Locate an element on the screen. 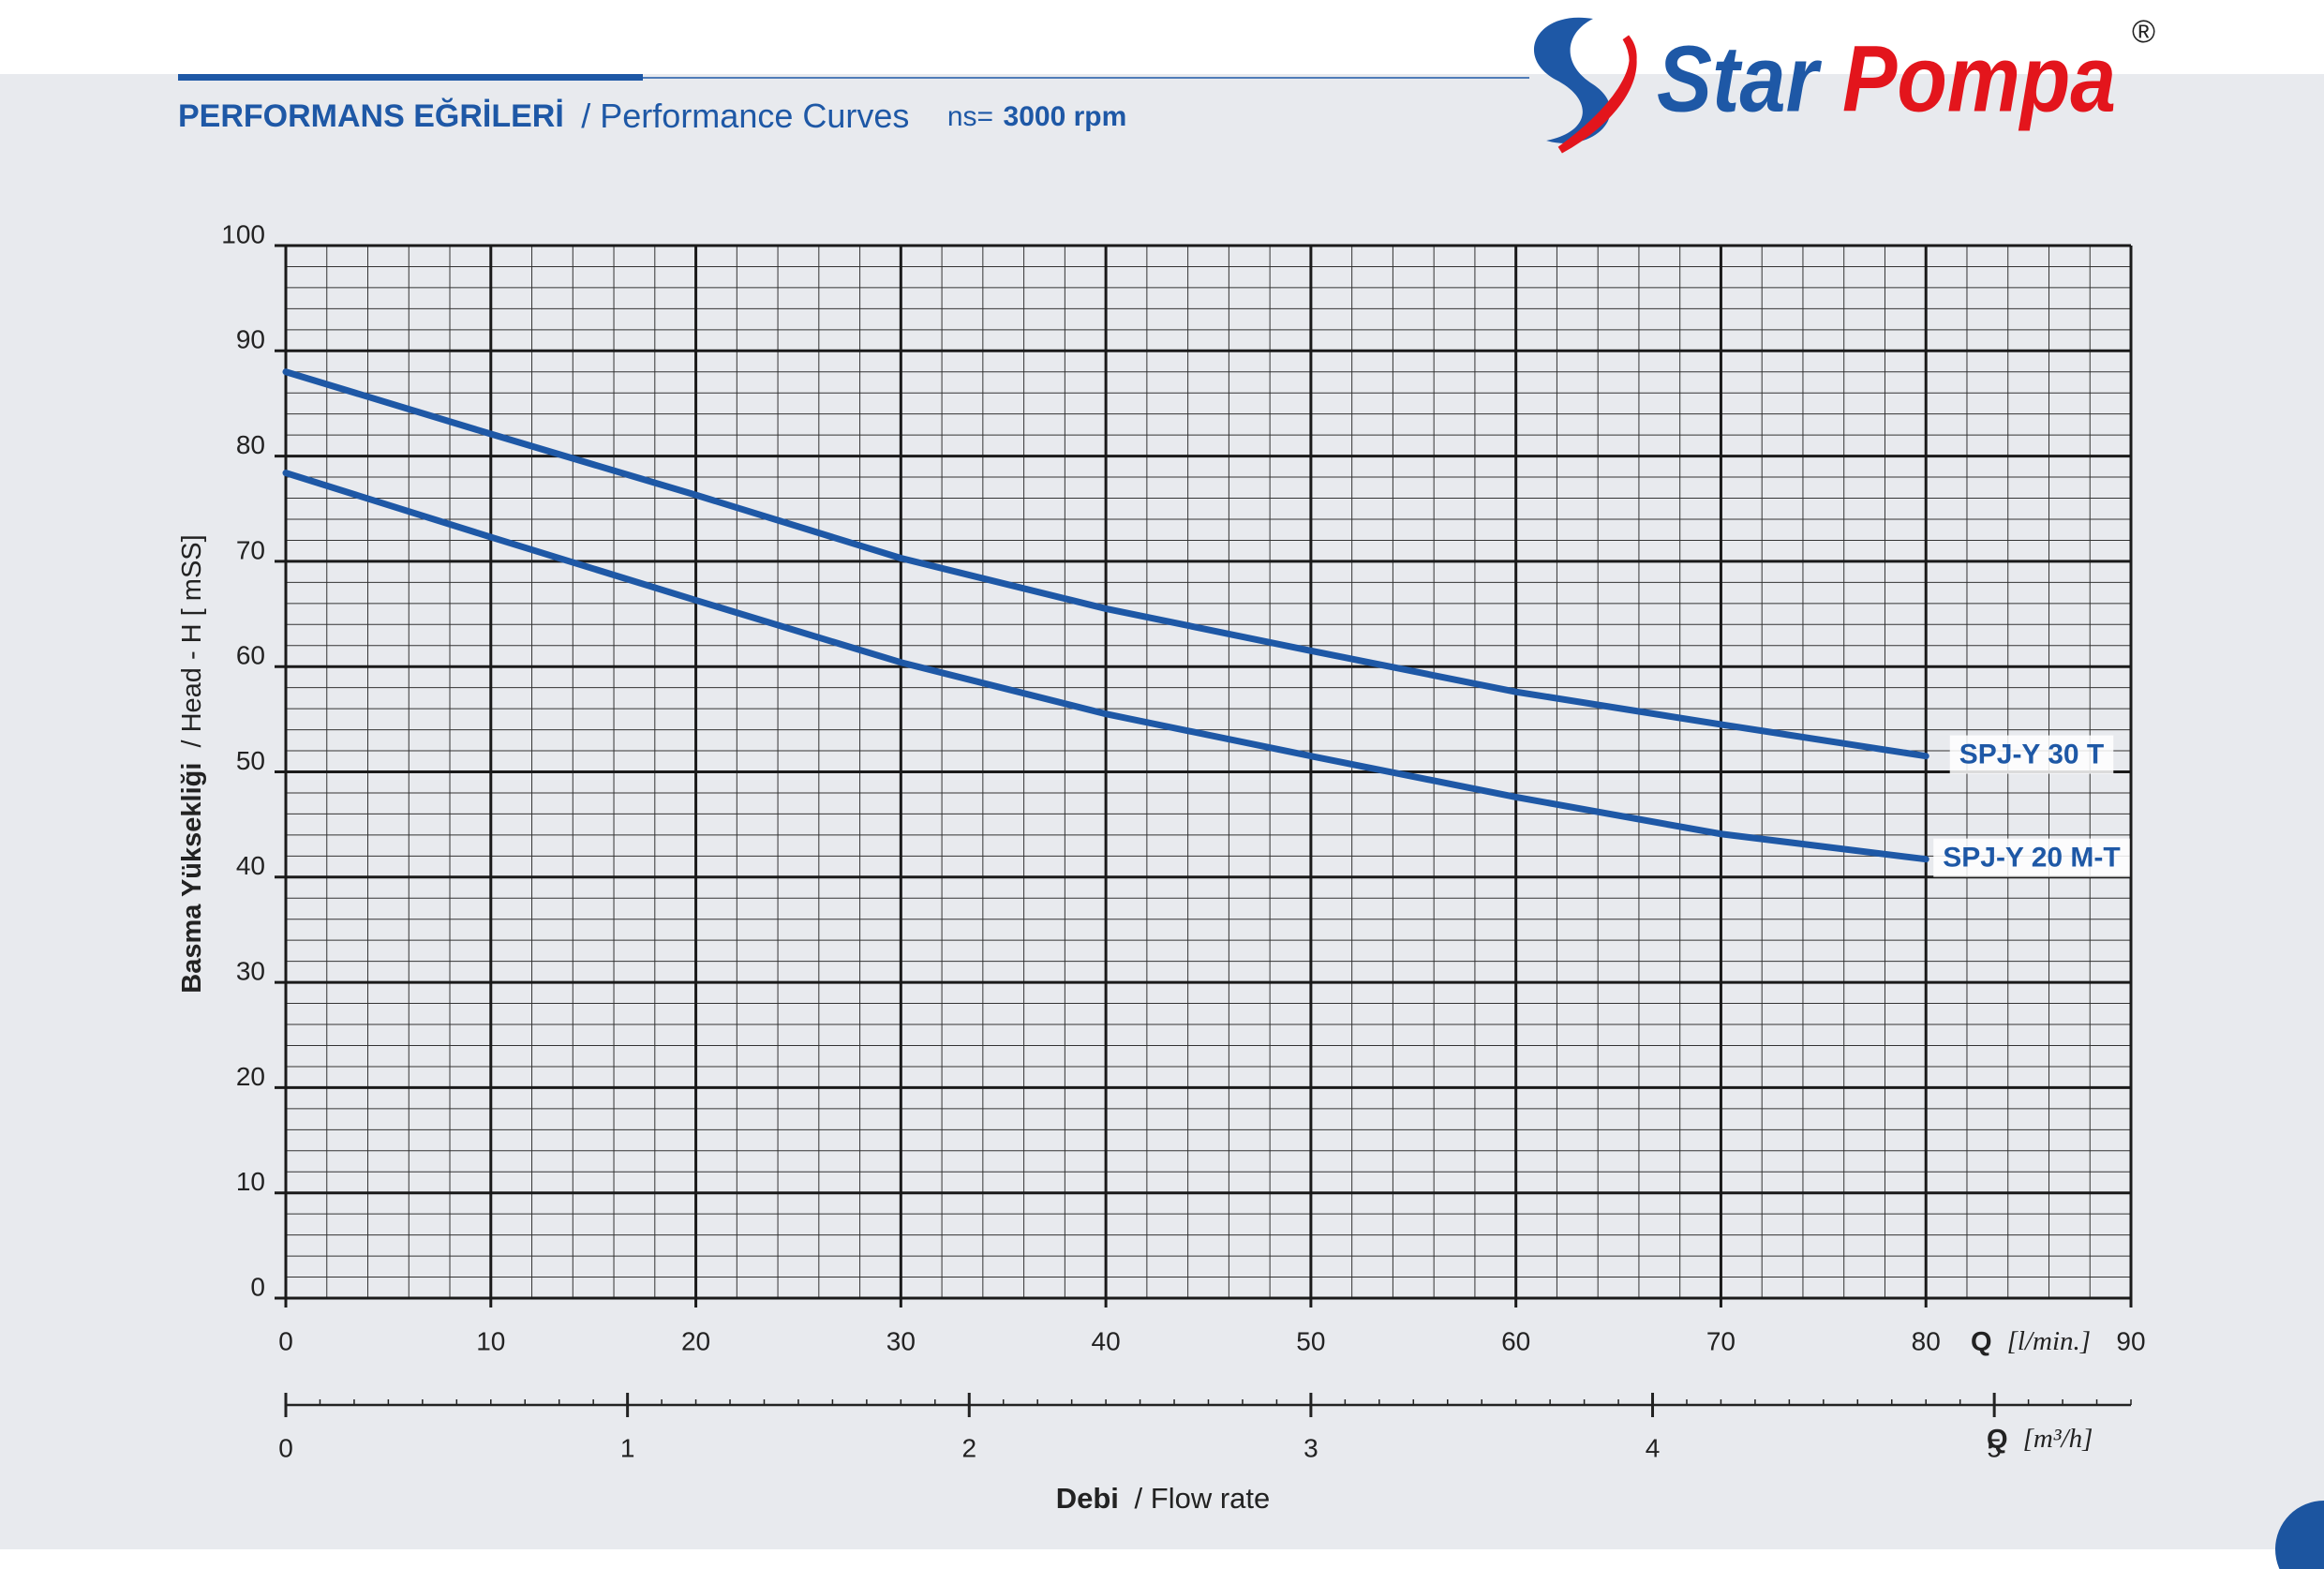 This screenshot has width=2324, height=1569. logo-mark is located at coordinates (1572, 80).